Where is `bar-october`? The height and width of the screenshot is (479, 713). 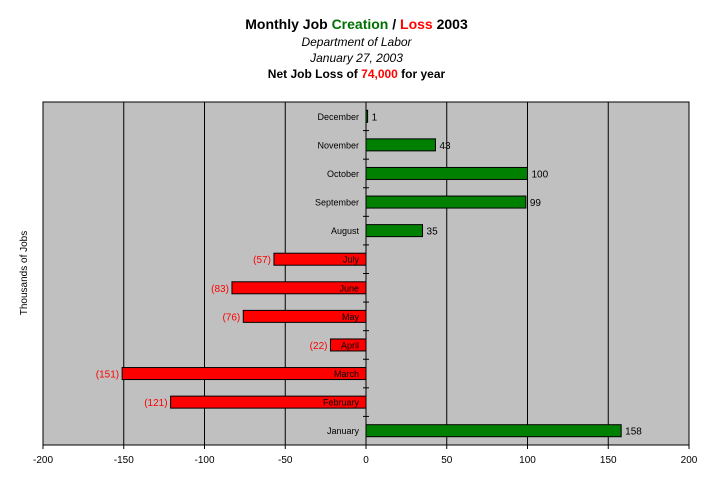
bar-october is located at coordinates (446, 173).